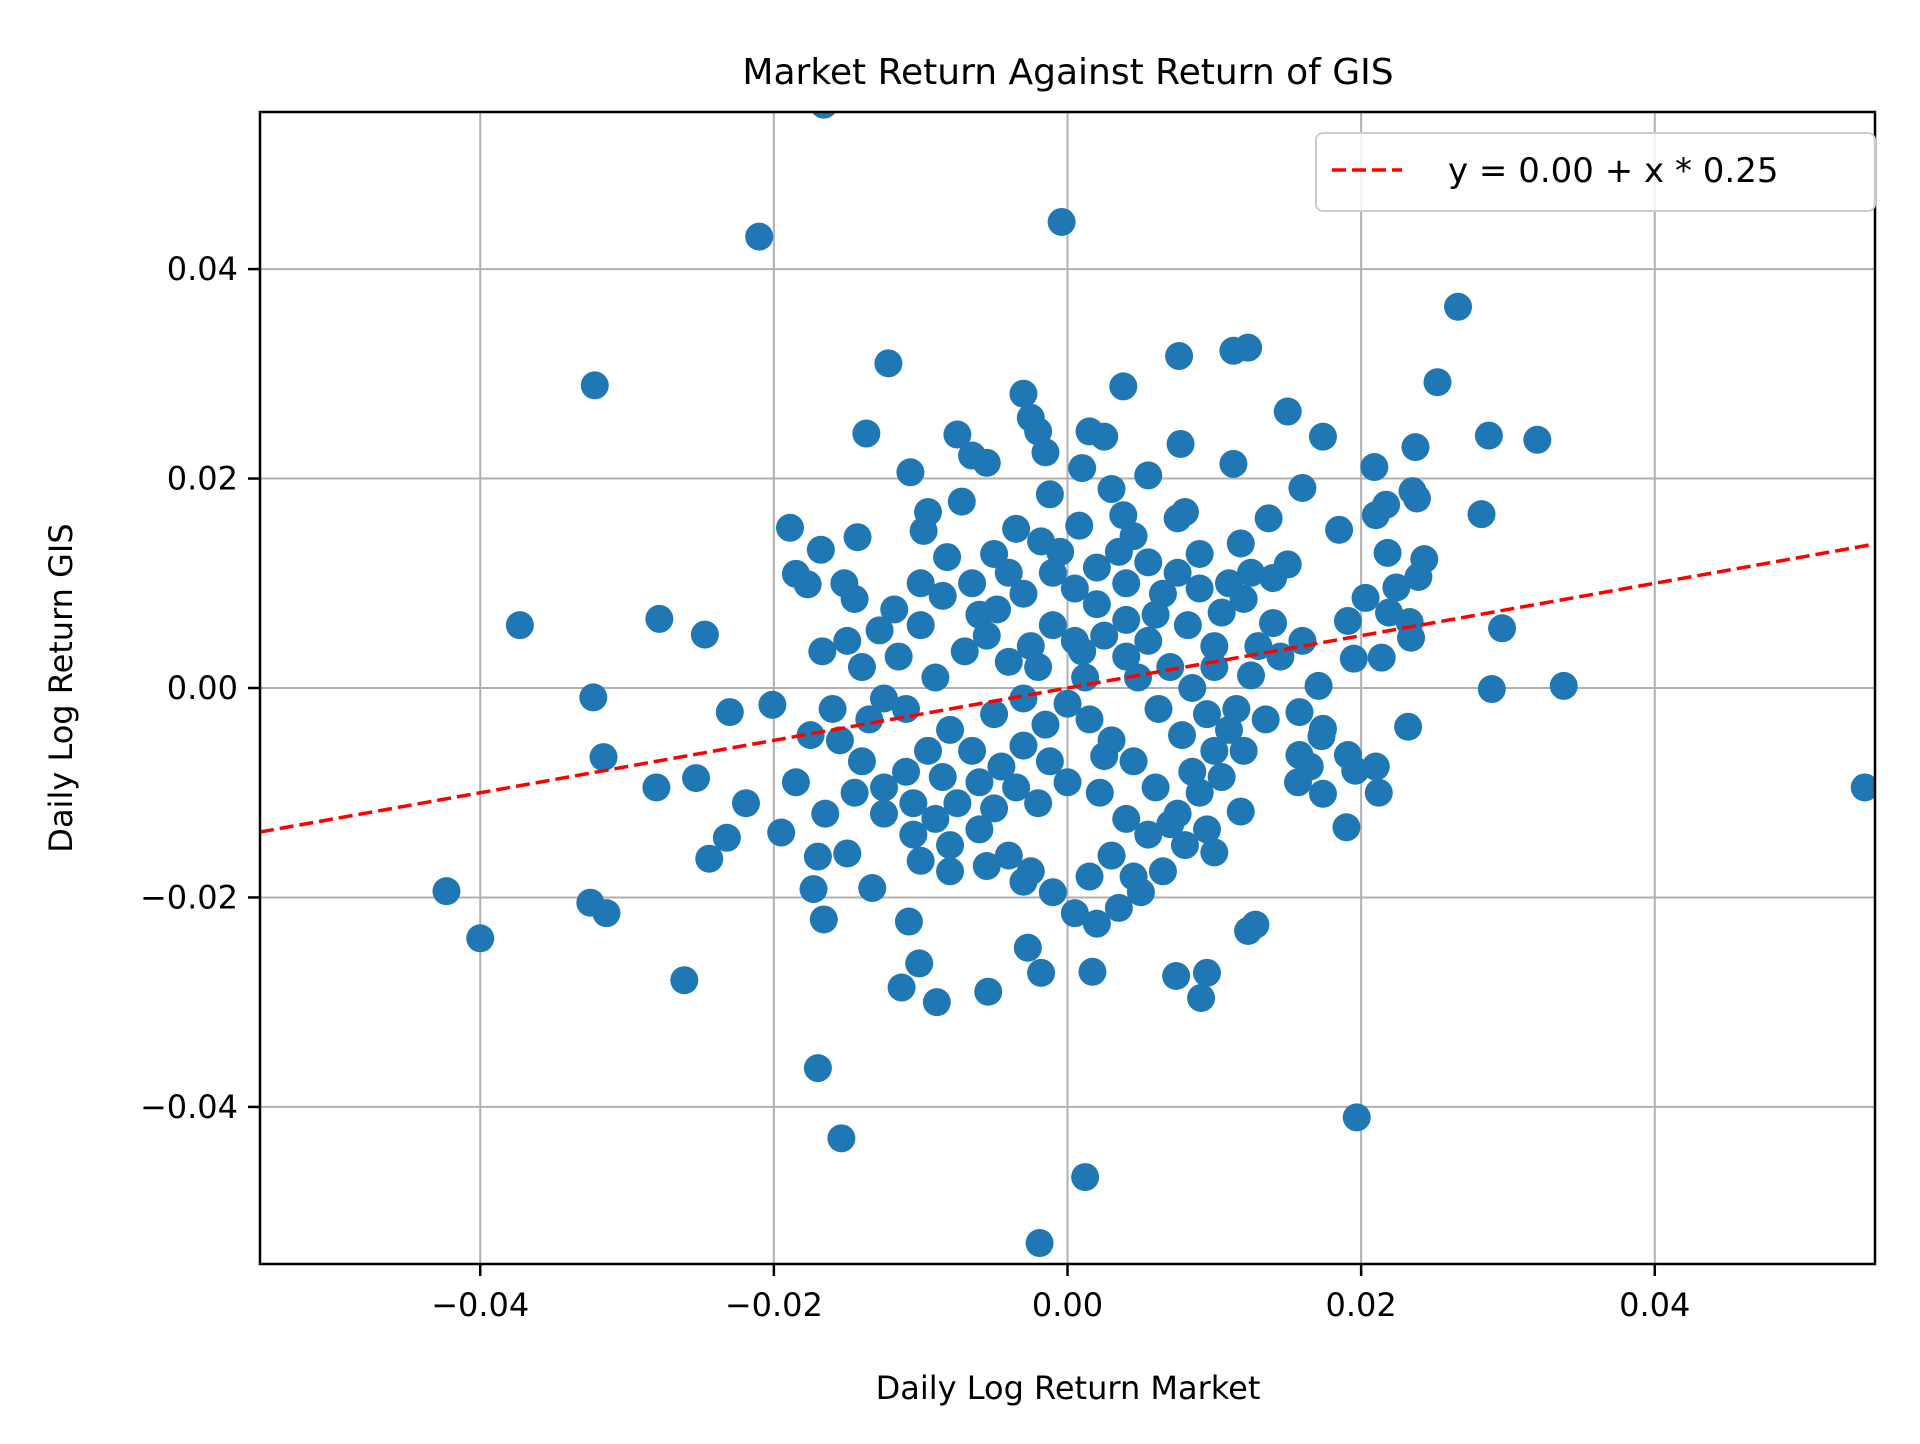 The height and width of the screenshot is (1444, 1920). I want to click on y-tick-label: −0.04, so click(189, 1107).